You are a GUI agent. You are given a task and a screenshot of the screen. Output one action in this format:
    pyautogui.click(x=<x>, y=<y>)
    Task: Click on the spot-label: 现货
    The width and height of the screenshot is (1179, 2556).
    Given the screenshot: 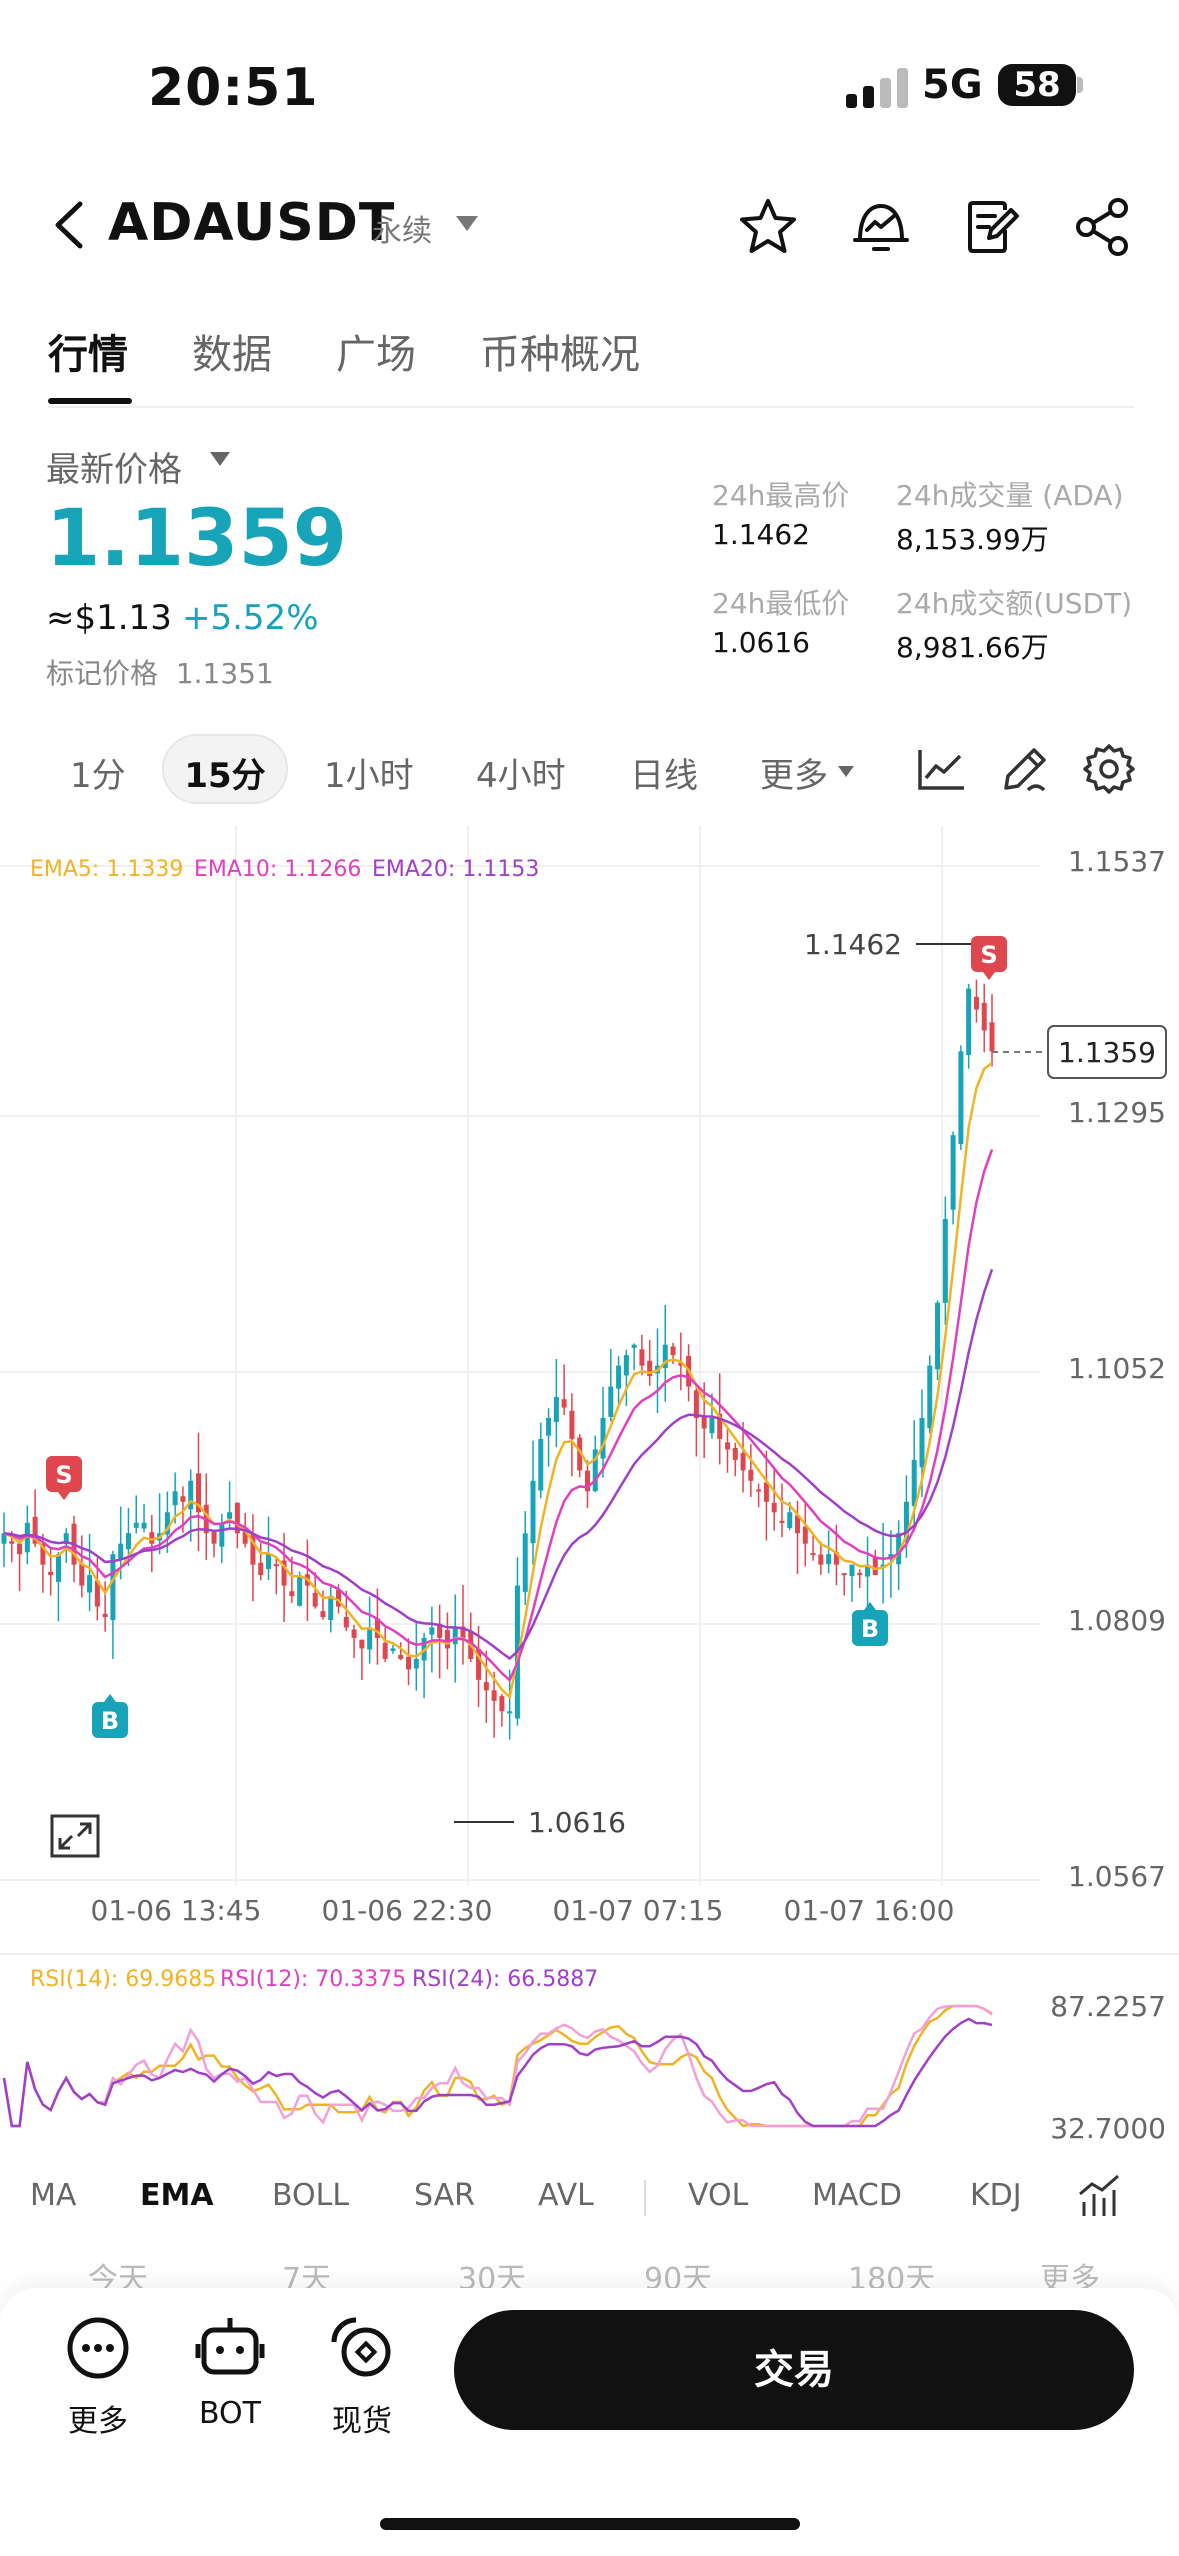 What is the action you would take?
    pyautogui.click(x=362, y=2421)
    